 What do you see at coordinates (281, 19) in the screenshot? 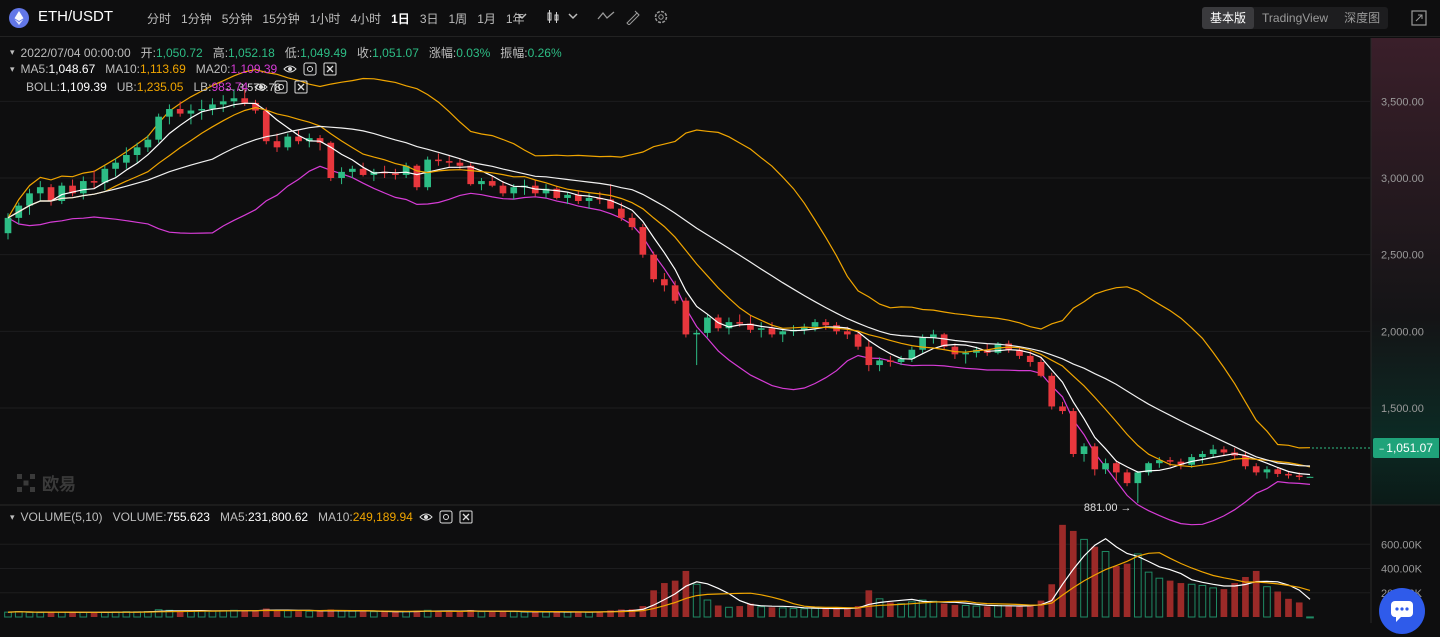
I see `interval-15m: 15分钟` at bounding box center [281, 19].